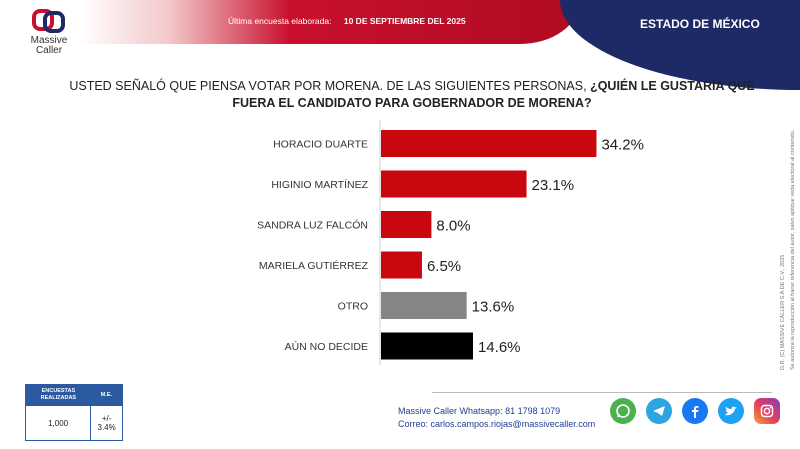 Image resolution: width=800 pixels, height=449 pixels. I want to click on surveys-value: 1,000, so click(58, 423).